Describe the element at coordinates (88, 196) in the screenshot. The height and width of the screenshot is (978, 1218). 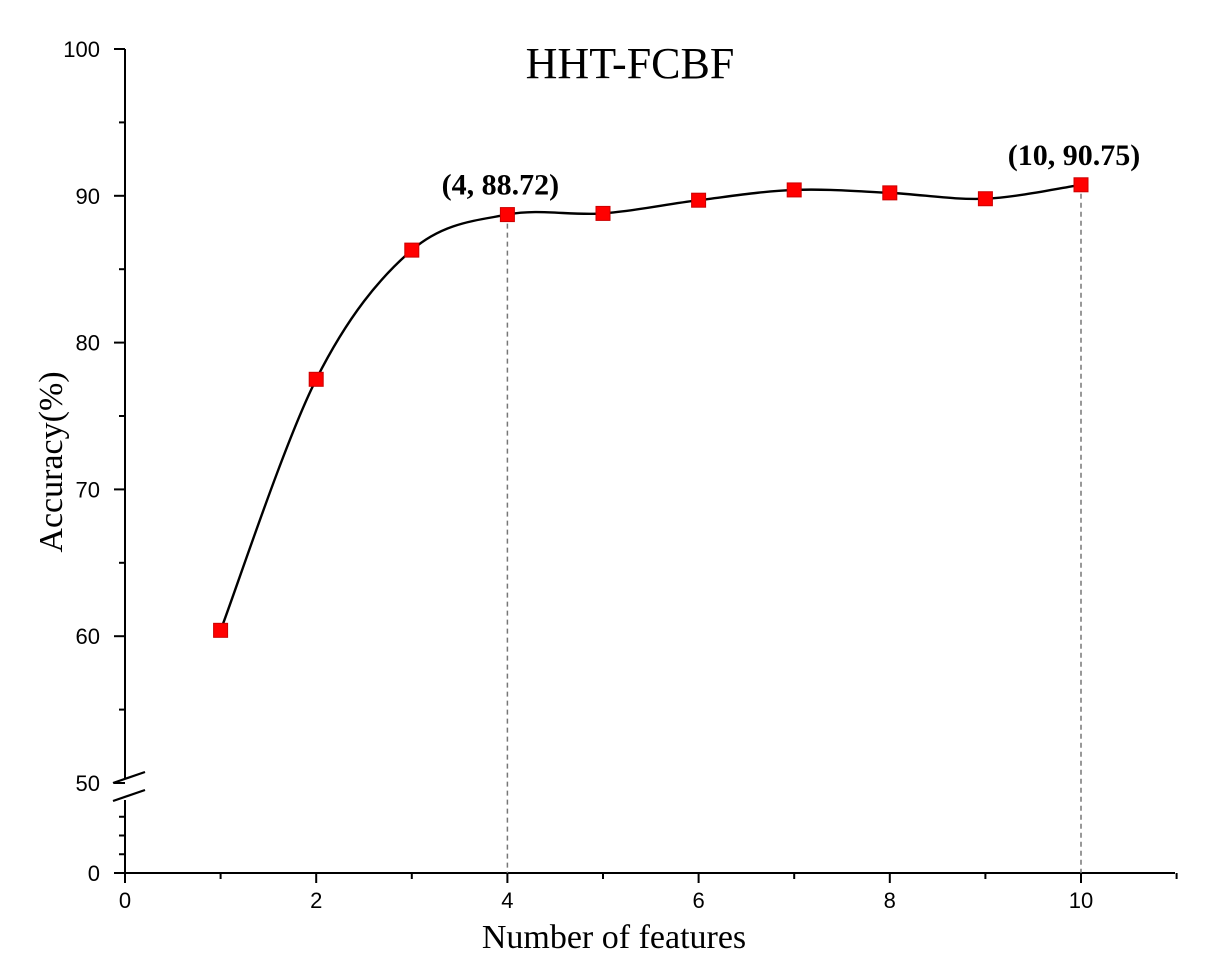
I see `y-tick-label: 90` at that location.